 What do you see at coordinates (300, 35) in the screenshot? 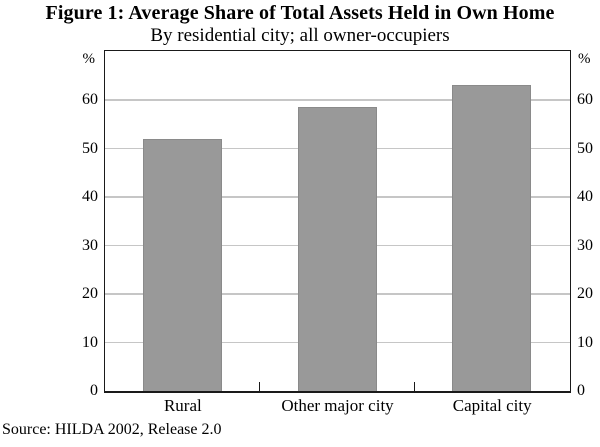
I see `chart-subtitle: By residential city; all owner-occupiers` at bounding box center [300, 35].